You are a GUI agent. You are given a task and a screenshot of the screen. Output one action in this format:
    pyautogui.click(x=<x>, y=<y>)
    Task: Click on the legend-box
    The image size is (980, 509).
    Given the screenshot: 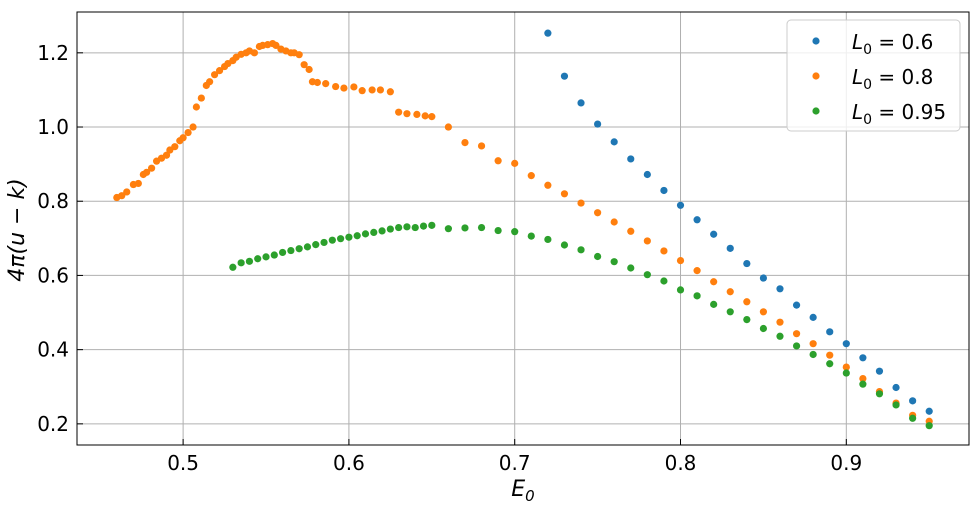 What is the action you would take?
    pyautogui.click(x=873, y=75)
    